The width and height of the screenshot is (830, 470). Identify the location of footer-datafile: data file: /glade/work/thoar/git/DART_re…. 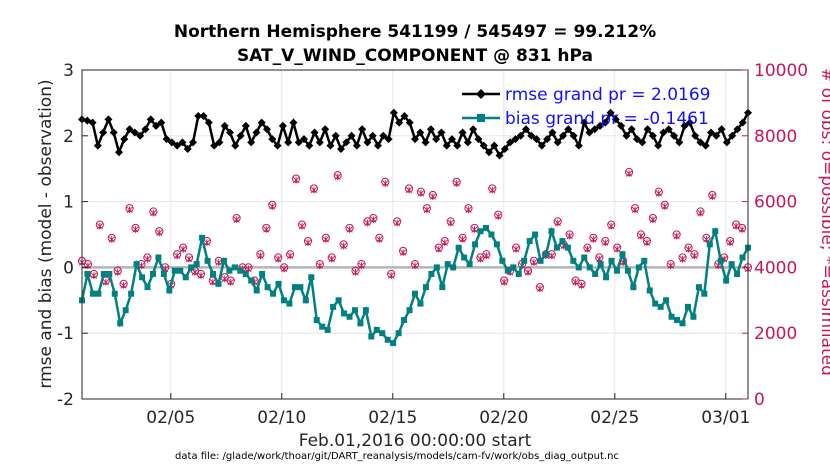
(397, 456).